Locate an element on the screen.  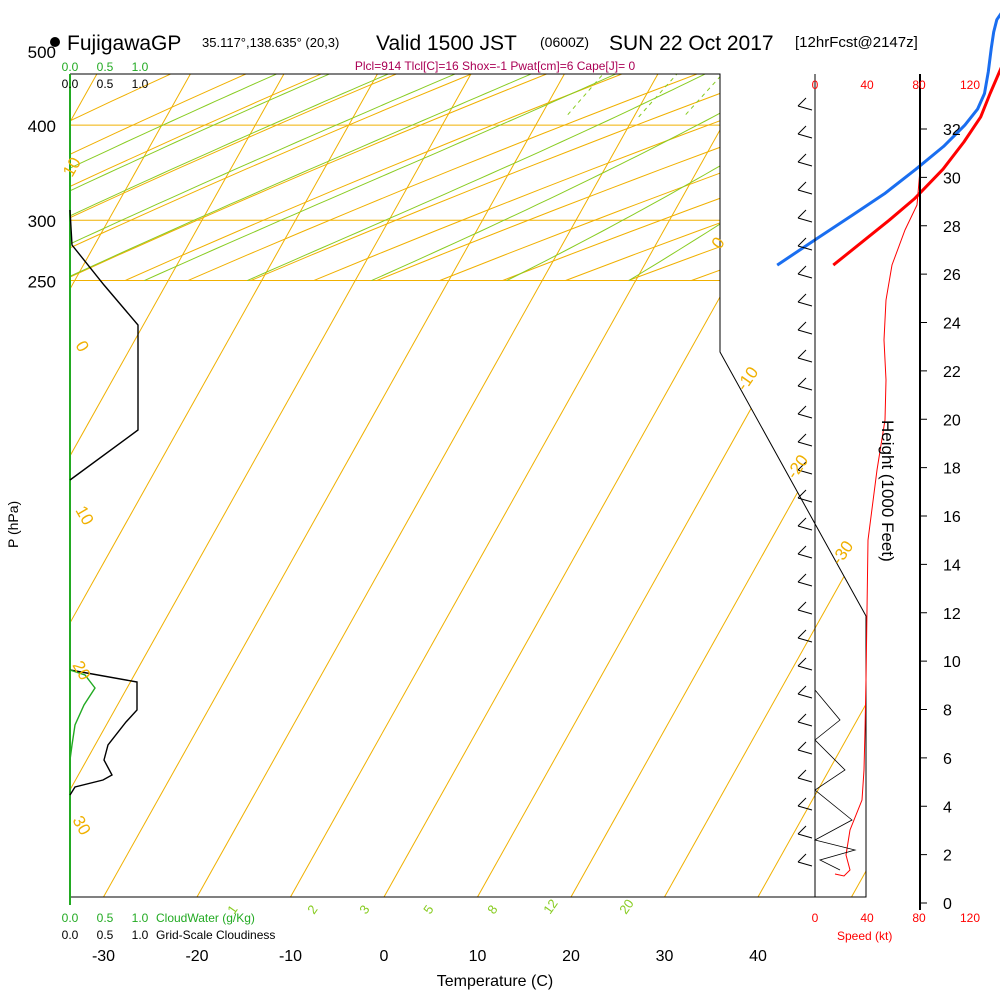
speed-tick-top-120: 120 is located at coordinates (970, 85).